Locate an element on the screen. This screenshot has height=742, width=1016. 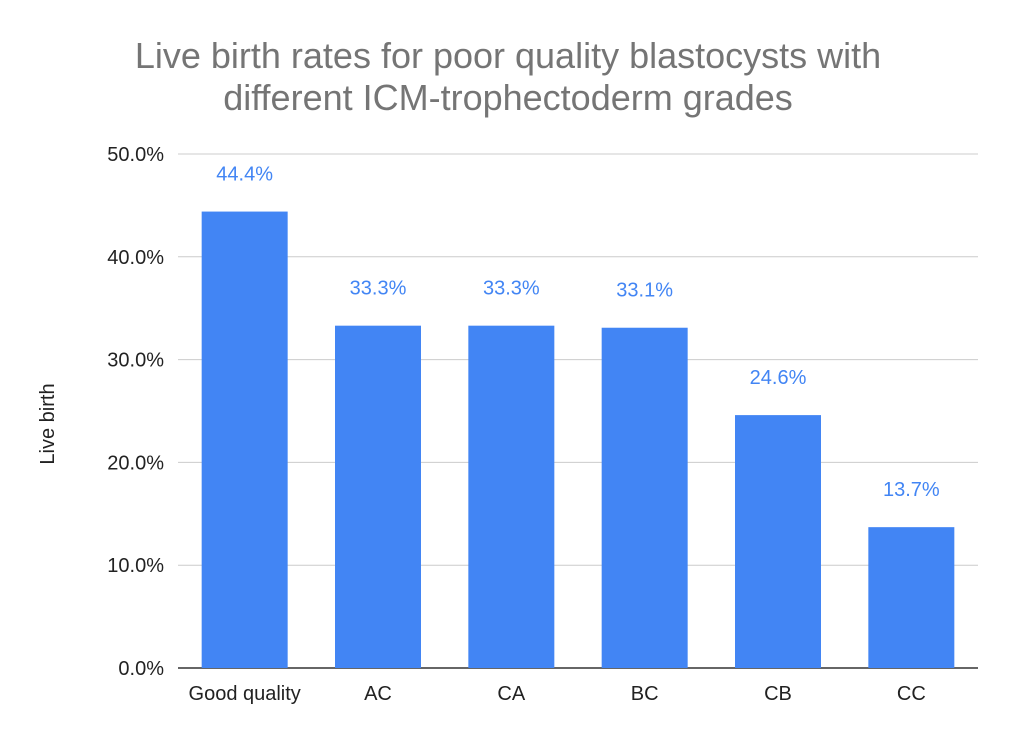
chart-title-line-2: different ICM-trophectoderm grades is located at coordinates (508, 97).